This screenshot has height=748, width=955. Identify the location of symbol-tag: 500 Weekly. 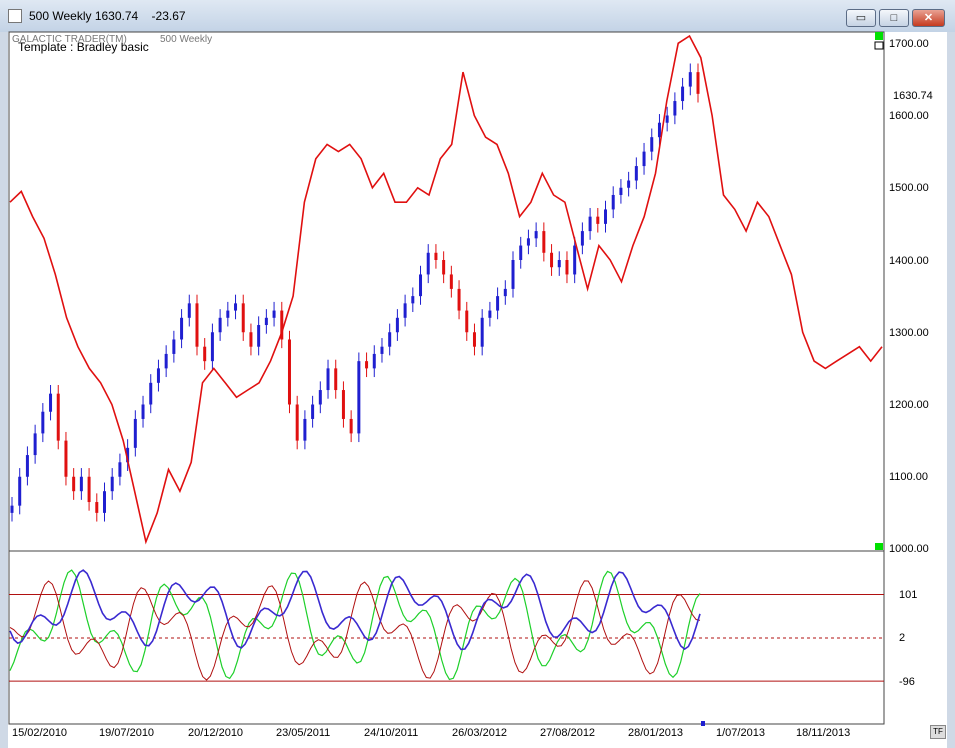
(186, 39).